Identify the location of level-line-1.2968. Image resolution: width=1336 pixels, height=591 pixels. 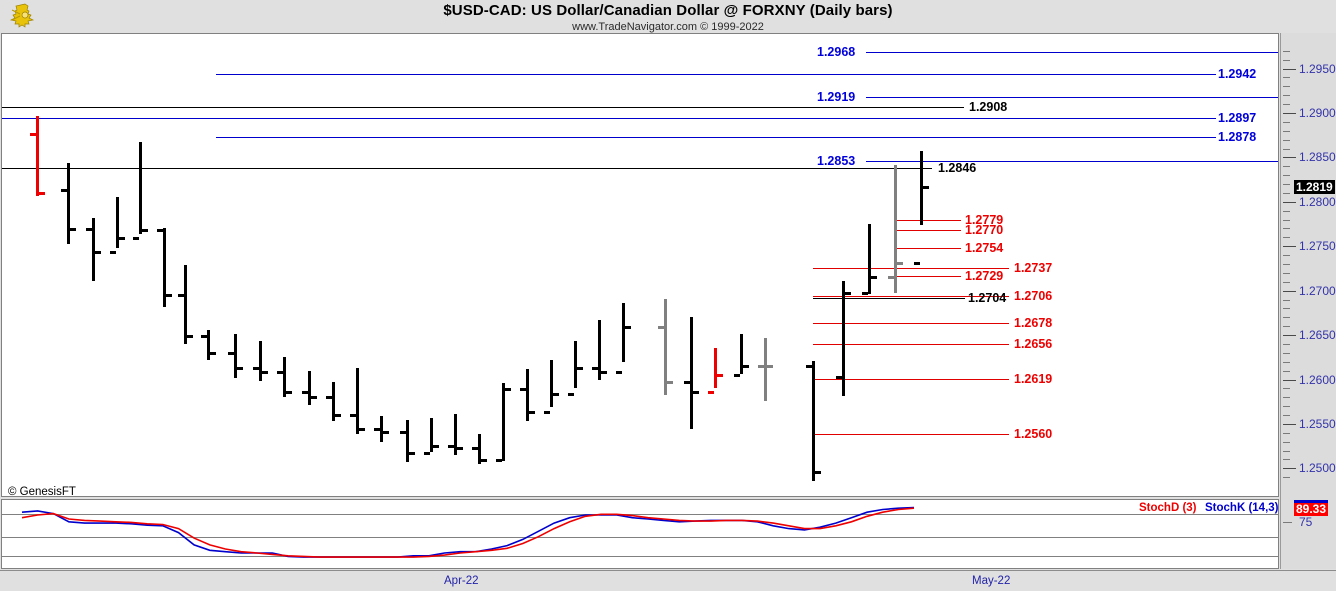
(1072, 52).